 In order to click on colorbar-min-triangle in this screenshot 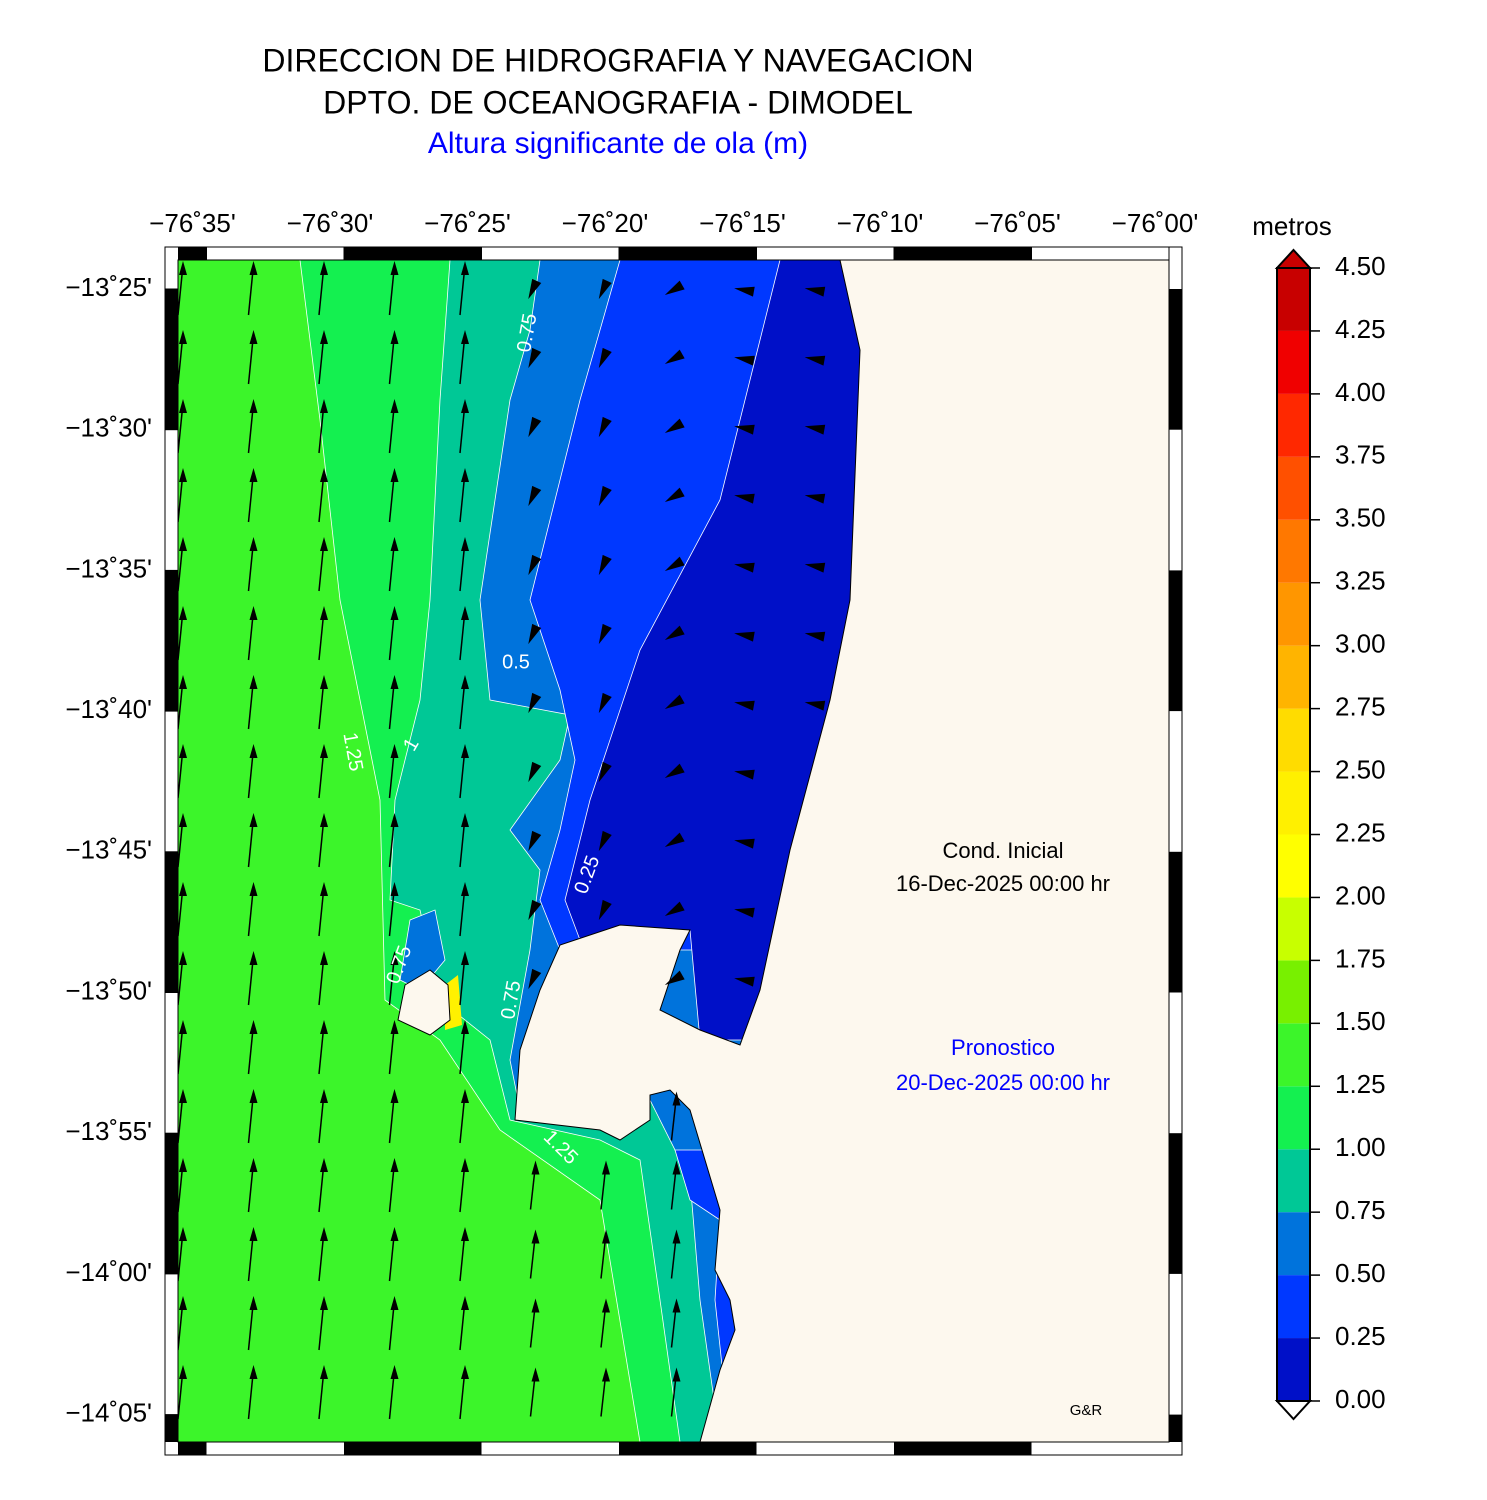, I will do `click(1293, 1410)`.